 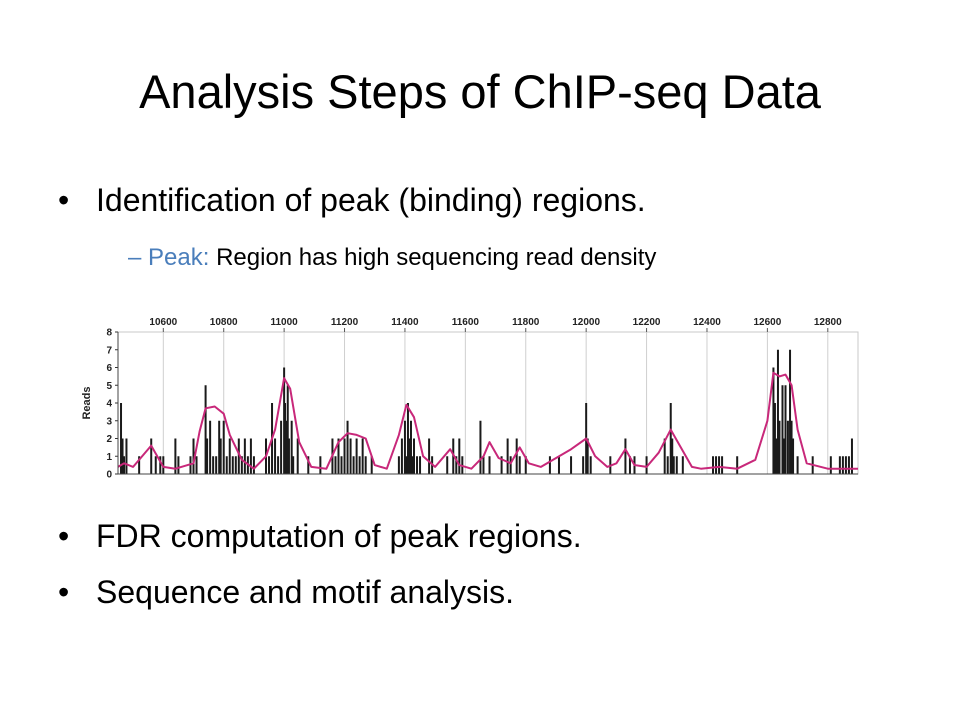 What do you see at coordinates (405, 322) in the screenshot?
I see `x-tick-label: 11400` at bounding box center [405, 322].